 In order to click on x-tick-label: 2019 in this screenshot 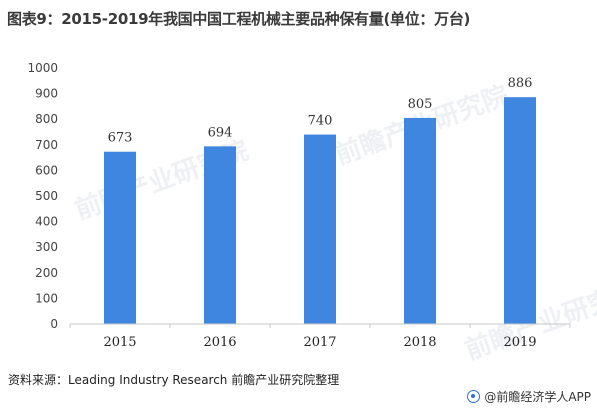, I will do `click(519, 342)`.